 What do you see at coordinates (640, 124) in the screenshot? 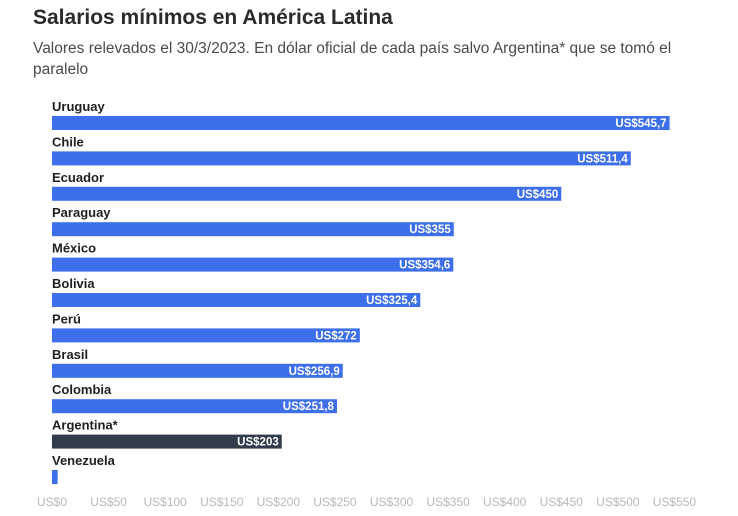
I see `value-label-uruguay: US$545,7` at bounding box center [640, 124].